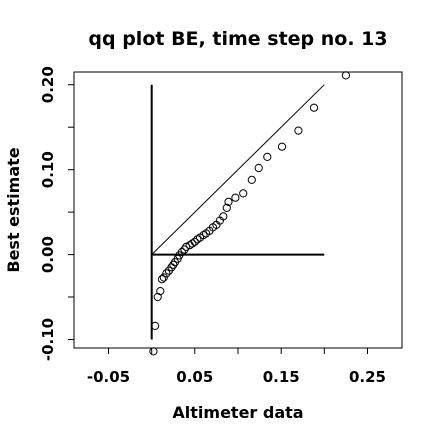  What do you see at coordinates (48, 84) in the screenshot?
I see `y-tick-label: 0.20` at bounding box center [48, 84].